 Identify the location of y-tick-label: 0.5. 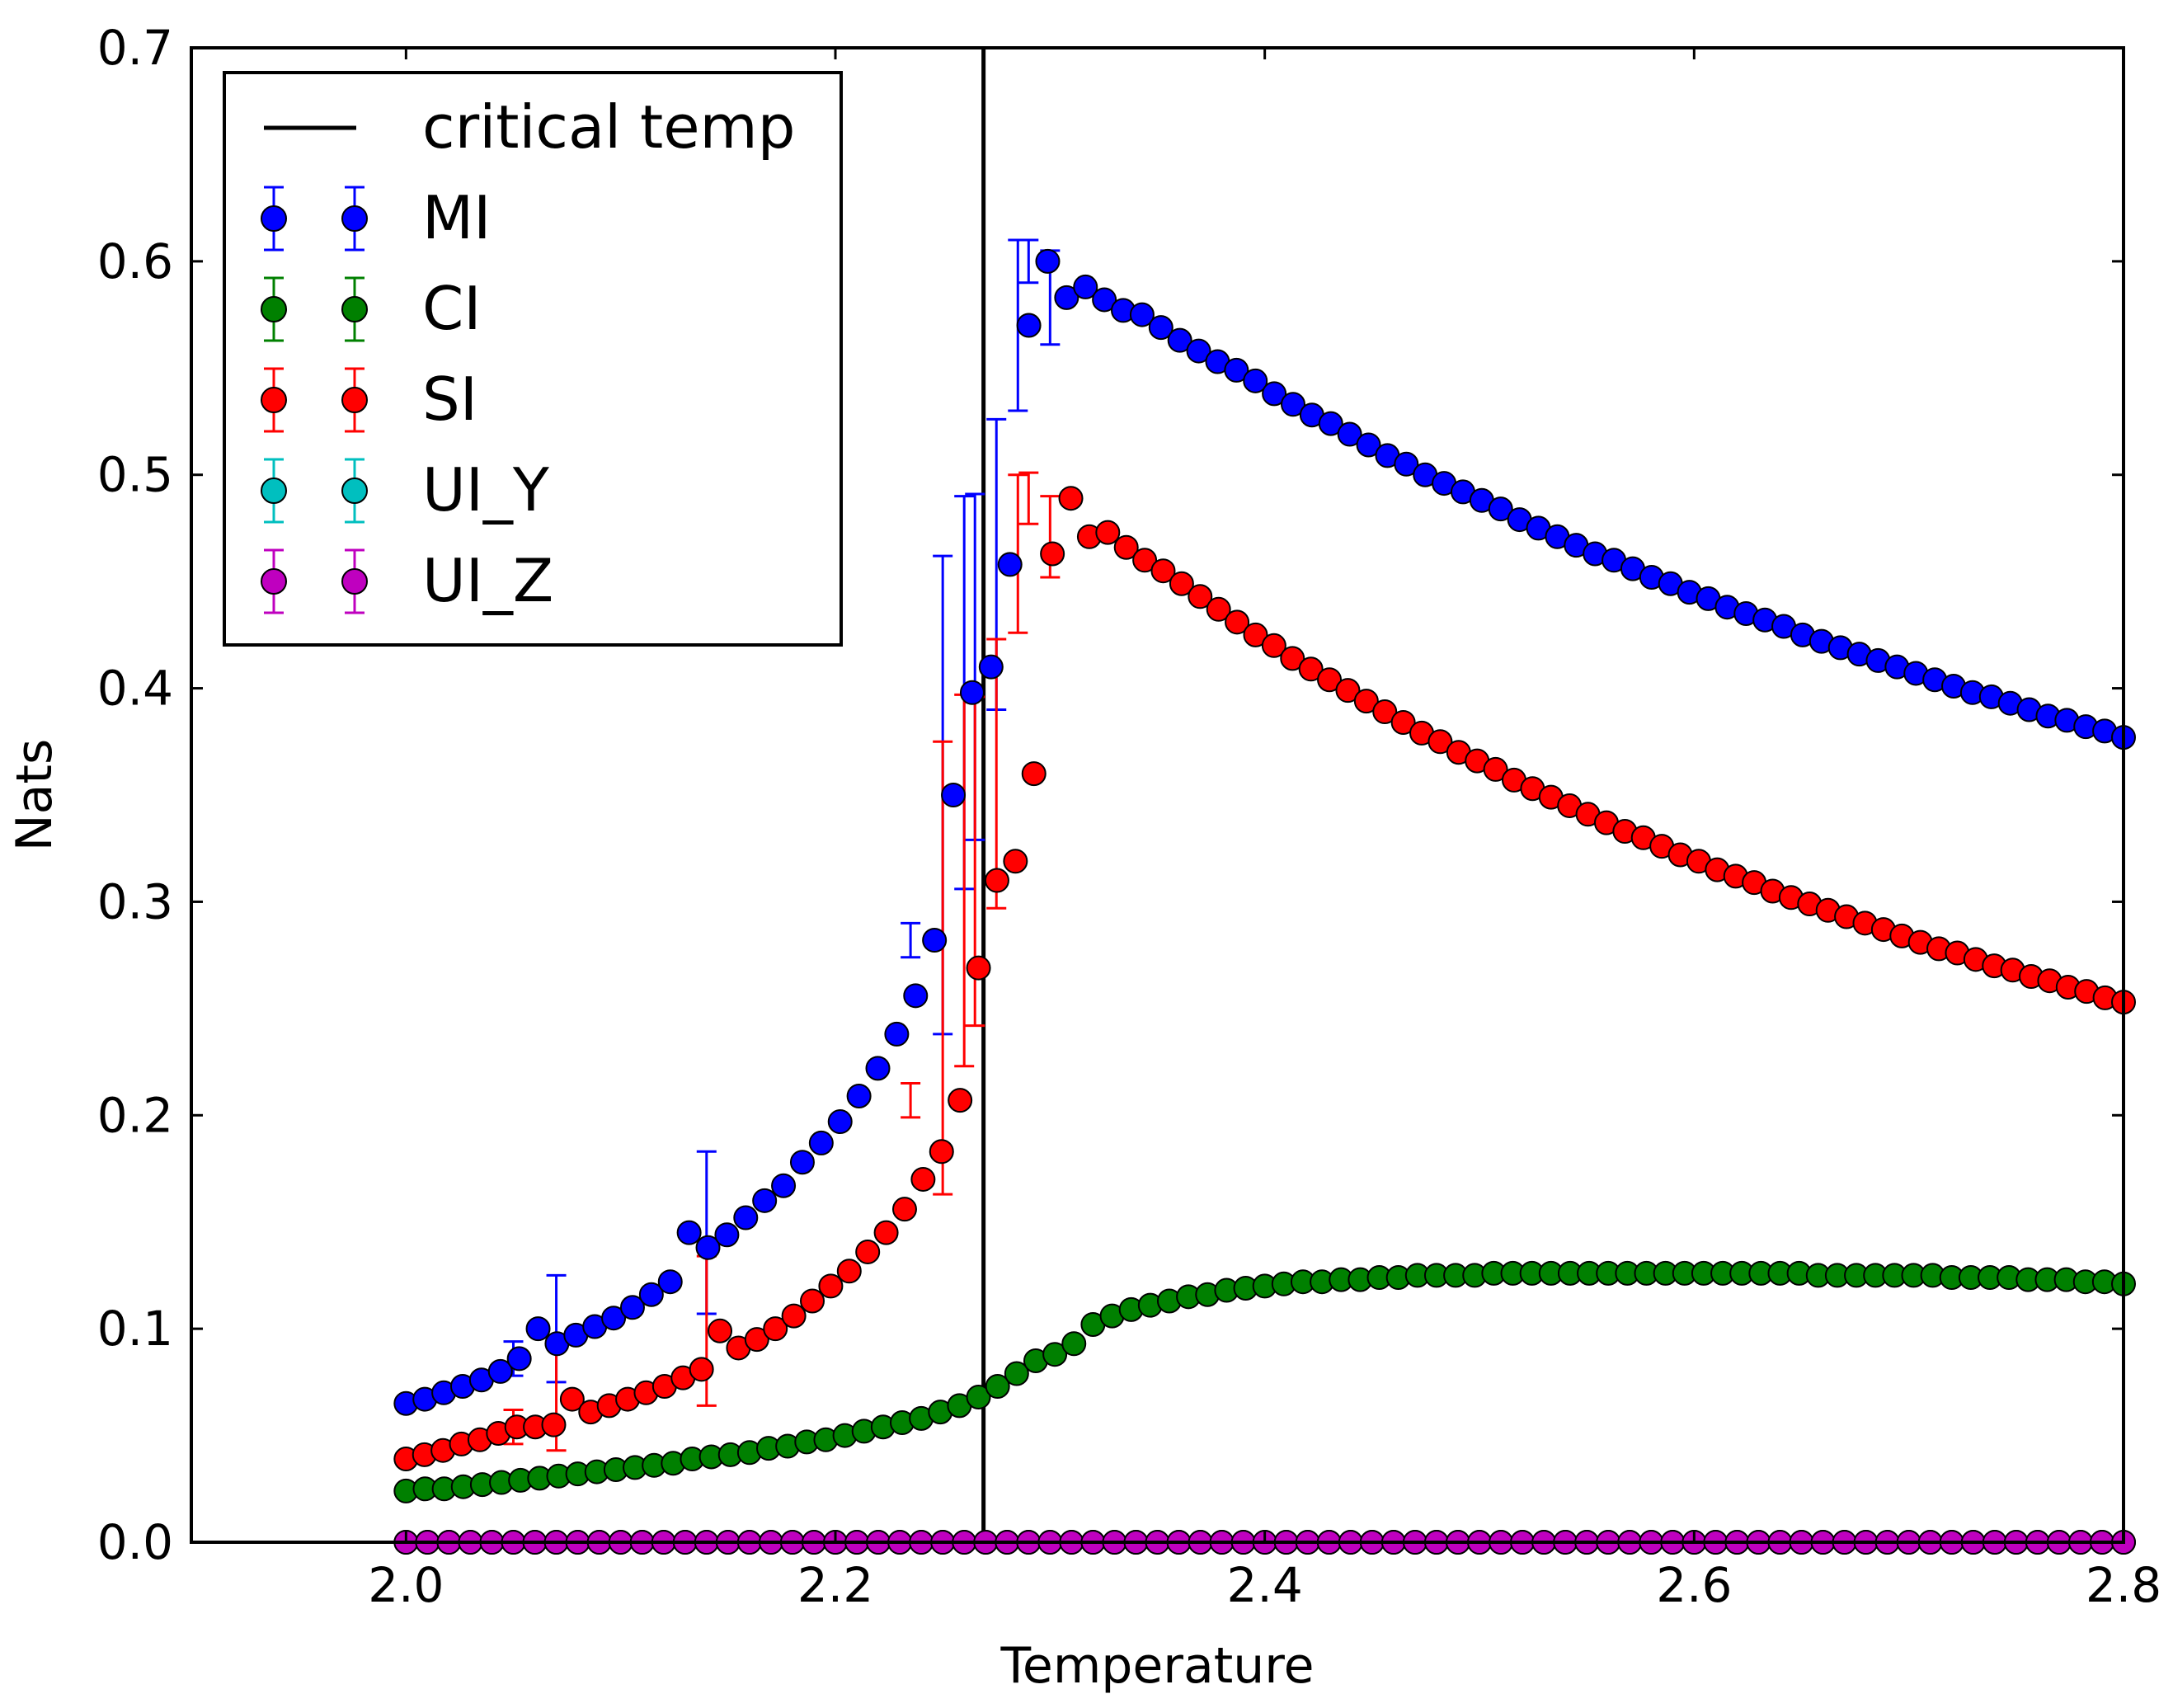
(135, 475).